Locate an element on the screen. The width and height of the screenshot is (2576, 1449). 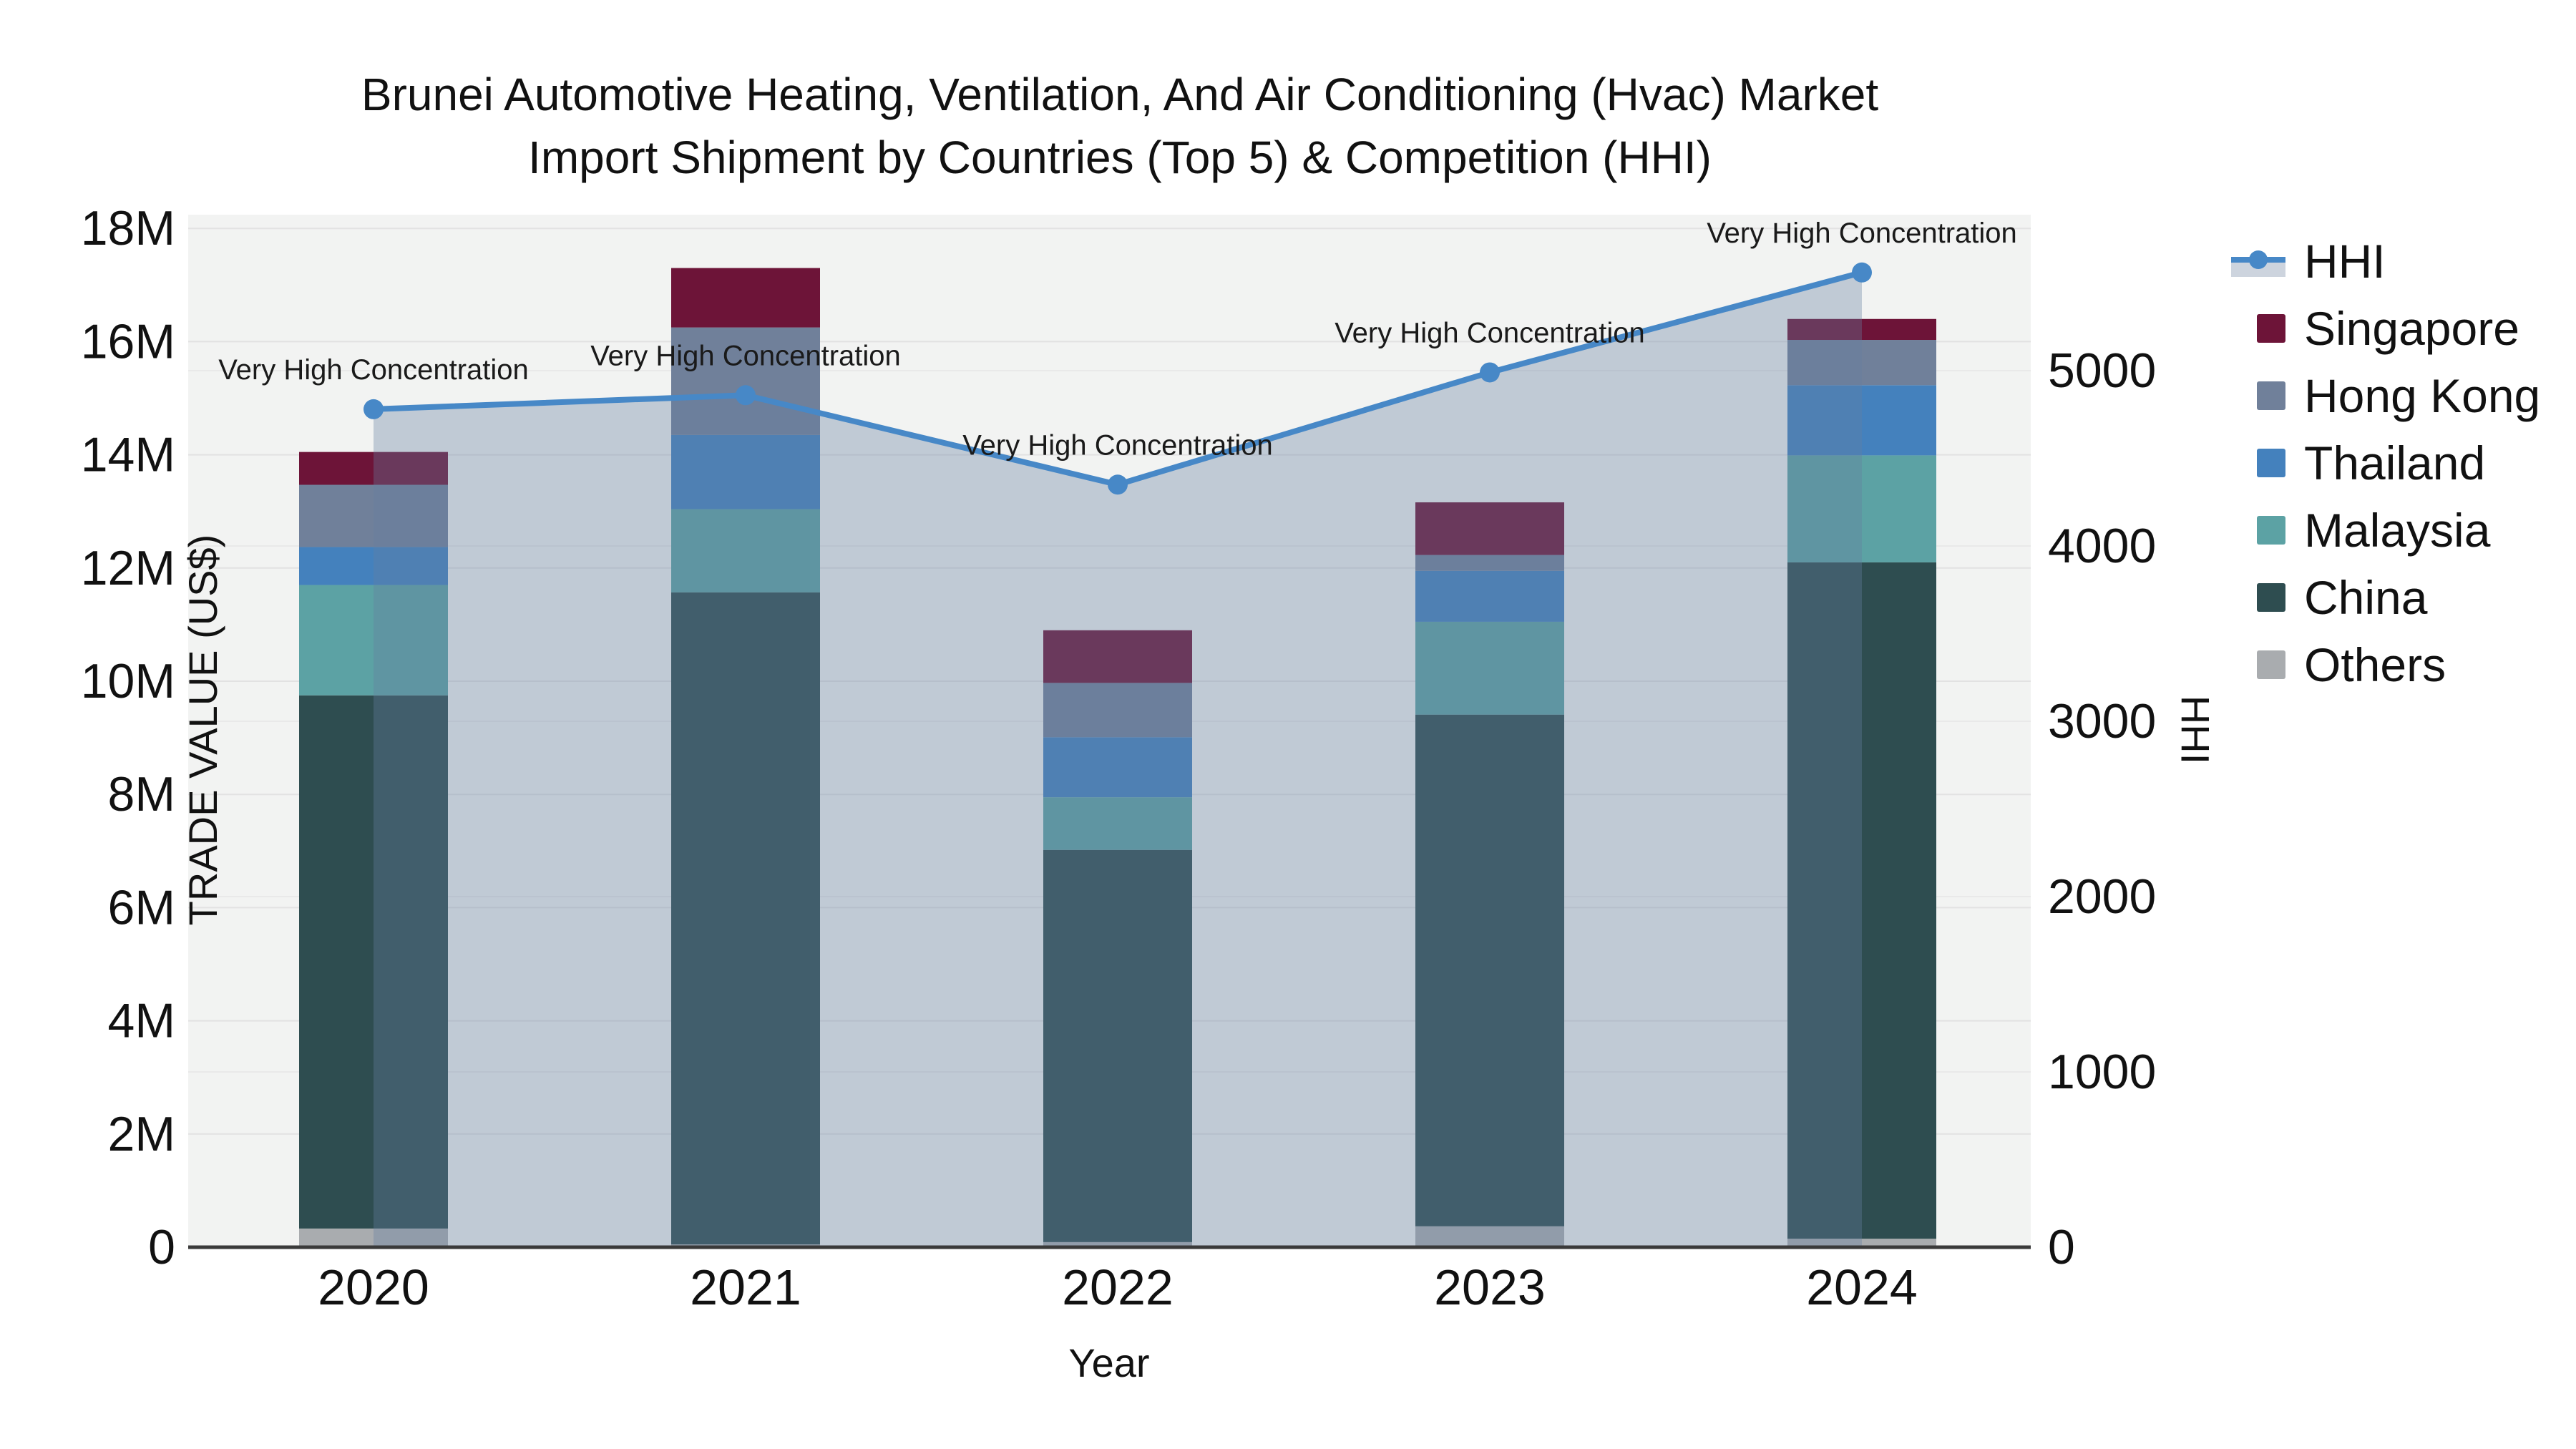
bar-segment-singapore-2024 is located at coordinates (1861, 329).